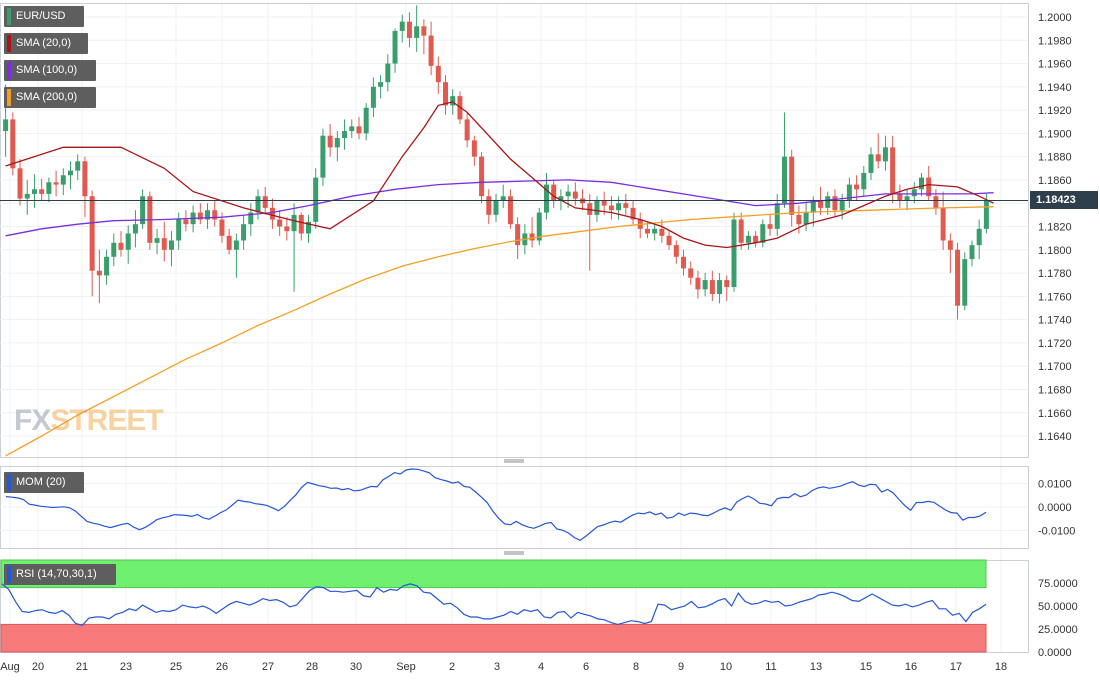 The width and height of the screenshot is (1100, 684). What do you see at coordinates (41, 16) in the screenshot?
I see `legend-pair-label: EUR/USD` at bounding box center [41, 16].